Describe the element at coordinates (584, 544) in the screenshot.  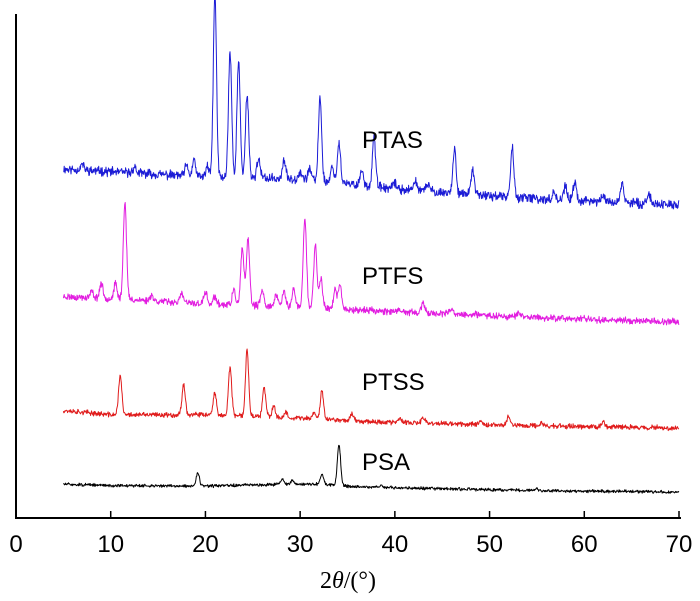
I see `x-tick-label: 60` at that location.